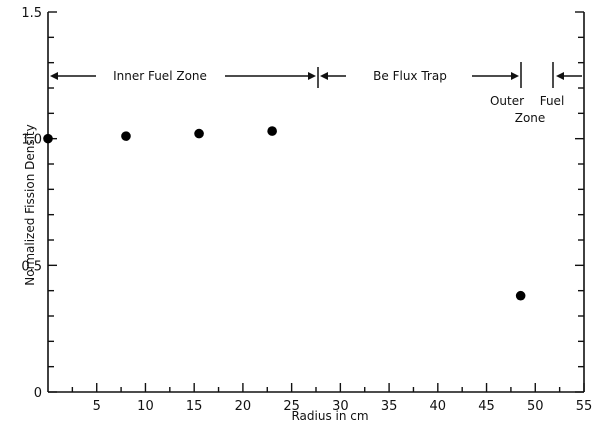  I want to click on outer-fuel-zone-label-zone: Zone, so click(530, 118).